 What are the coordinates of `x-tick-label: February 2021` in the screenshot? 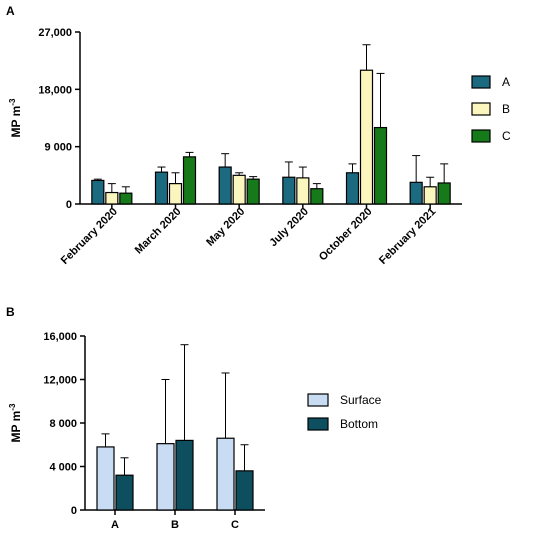 It's located at (407, 236).